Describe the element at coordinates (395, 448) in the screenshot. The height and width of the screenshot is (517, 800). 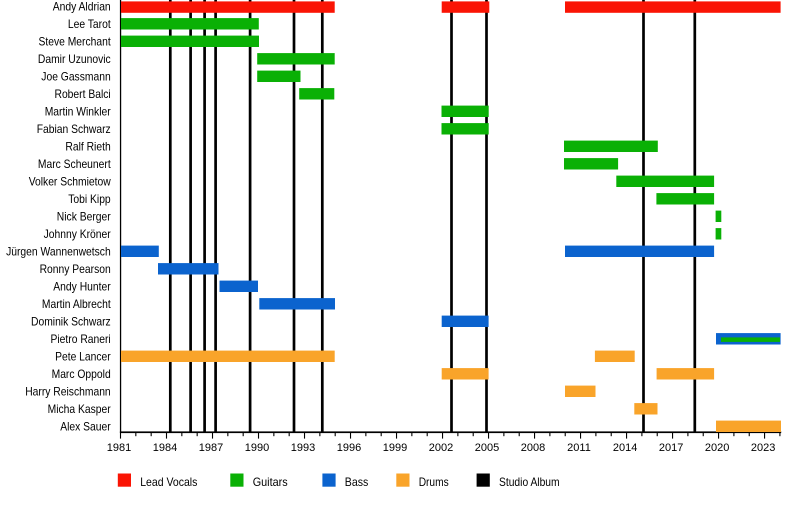
I see `svg-text: 1999` at that location.